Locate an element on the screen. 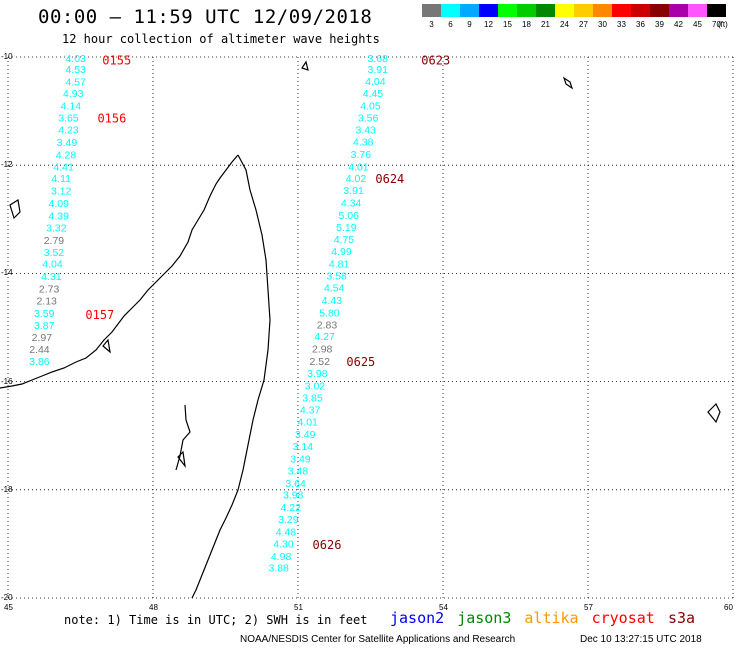  wave-height-label: 4.75 is located at coordinates (344, 240).